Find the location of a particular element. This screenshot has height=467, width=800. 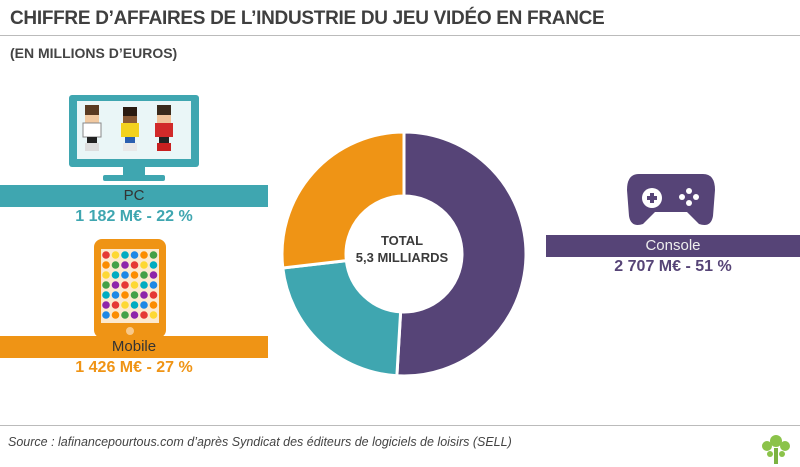

donut-center-label: TOTAL 5,3 MILLIARDS is located at coordinates (402, 249).